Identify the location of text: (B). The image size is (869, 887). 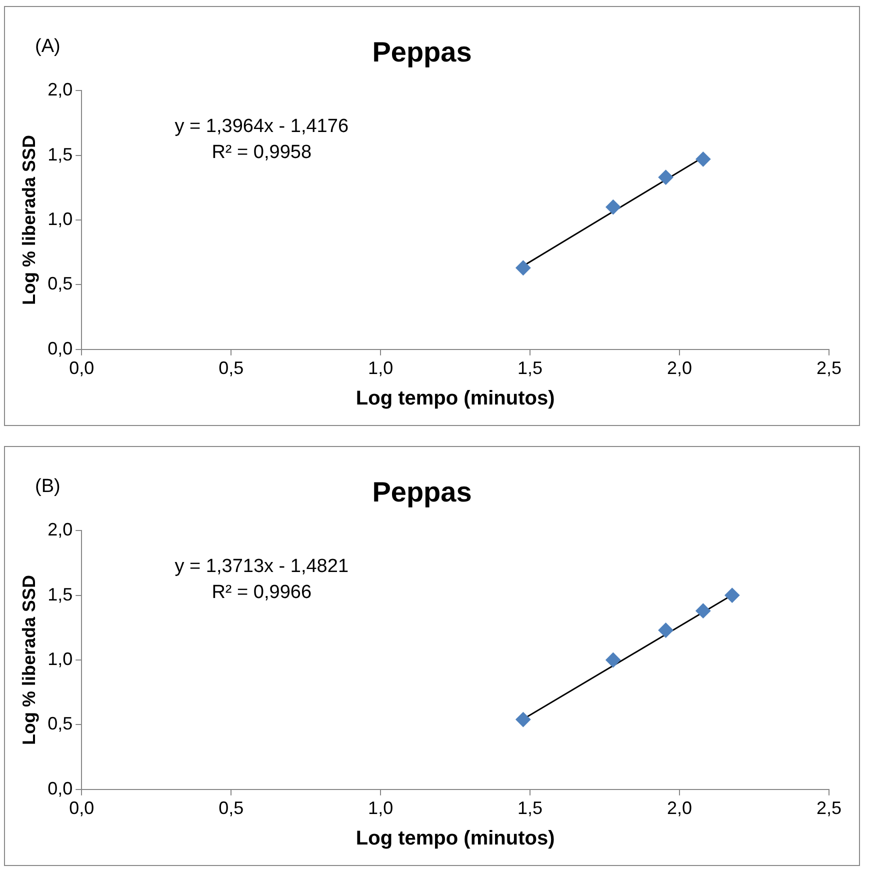
(47, 487).